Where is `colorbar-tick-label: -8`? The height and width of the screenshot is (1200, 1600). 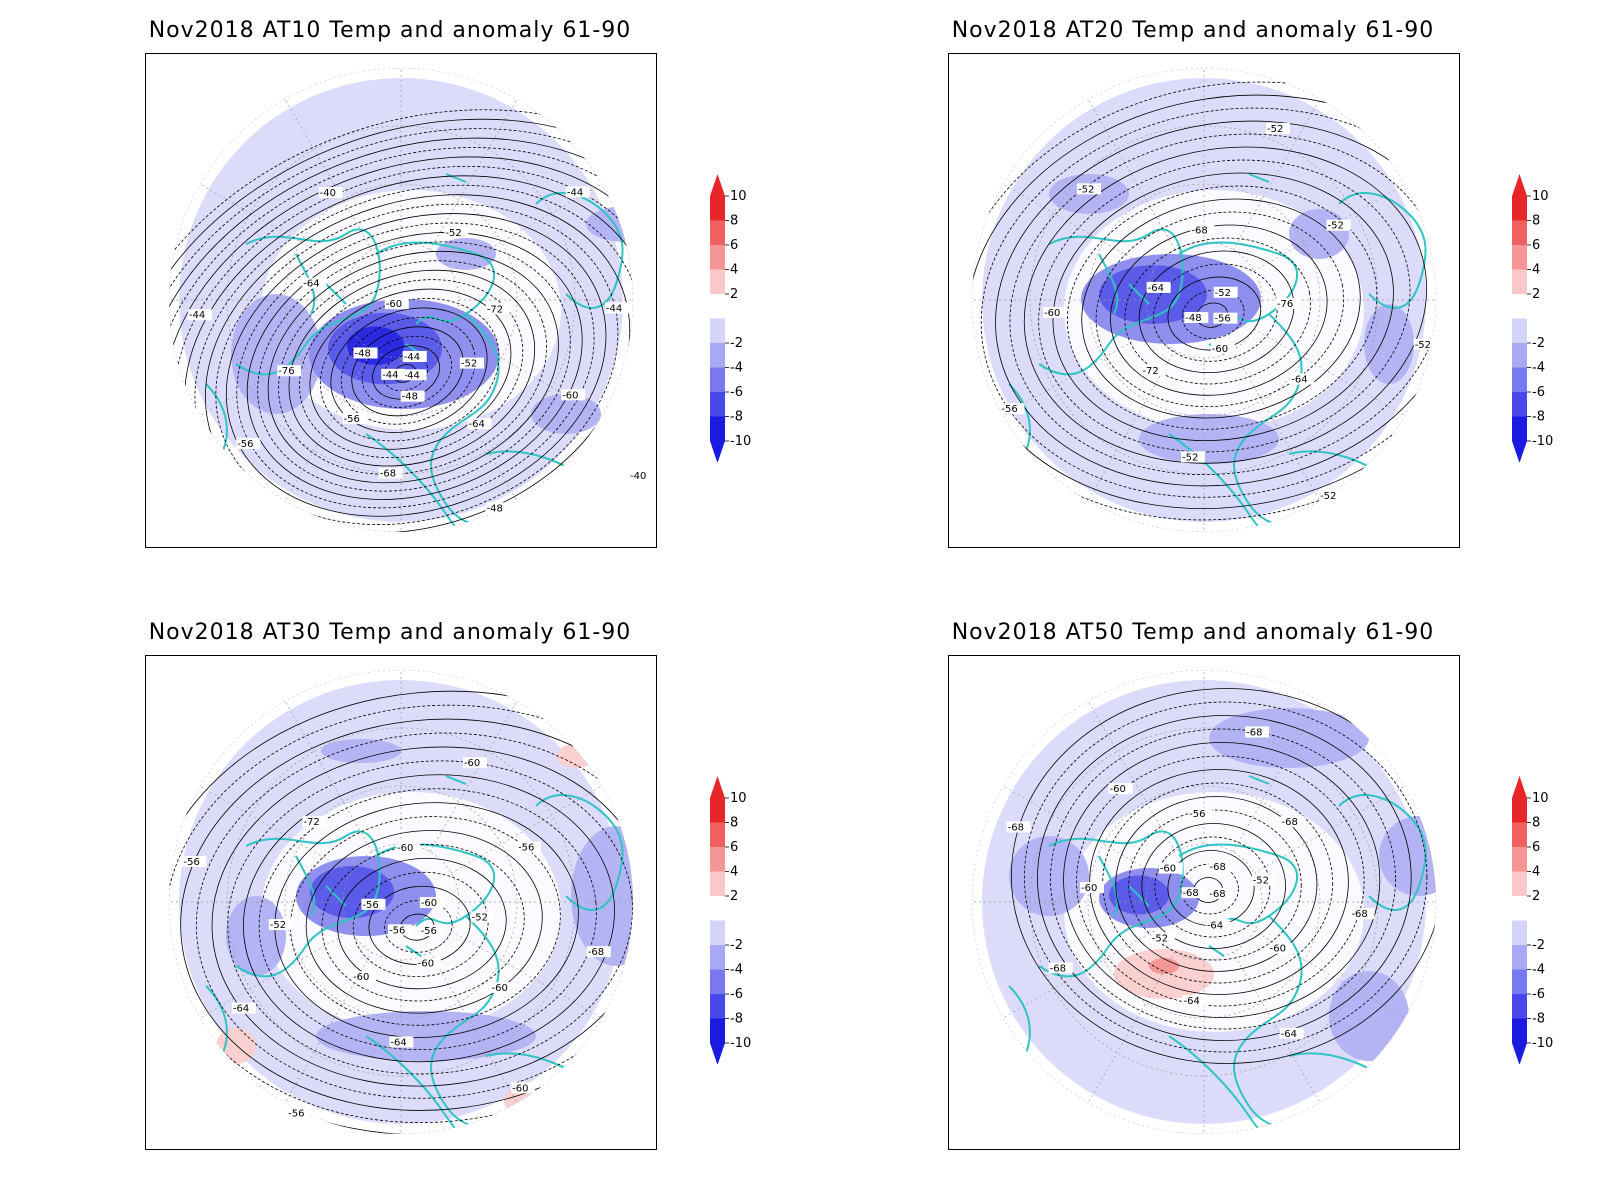 colorbar-tick-label: -8 is located at coordinates (736, 417).